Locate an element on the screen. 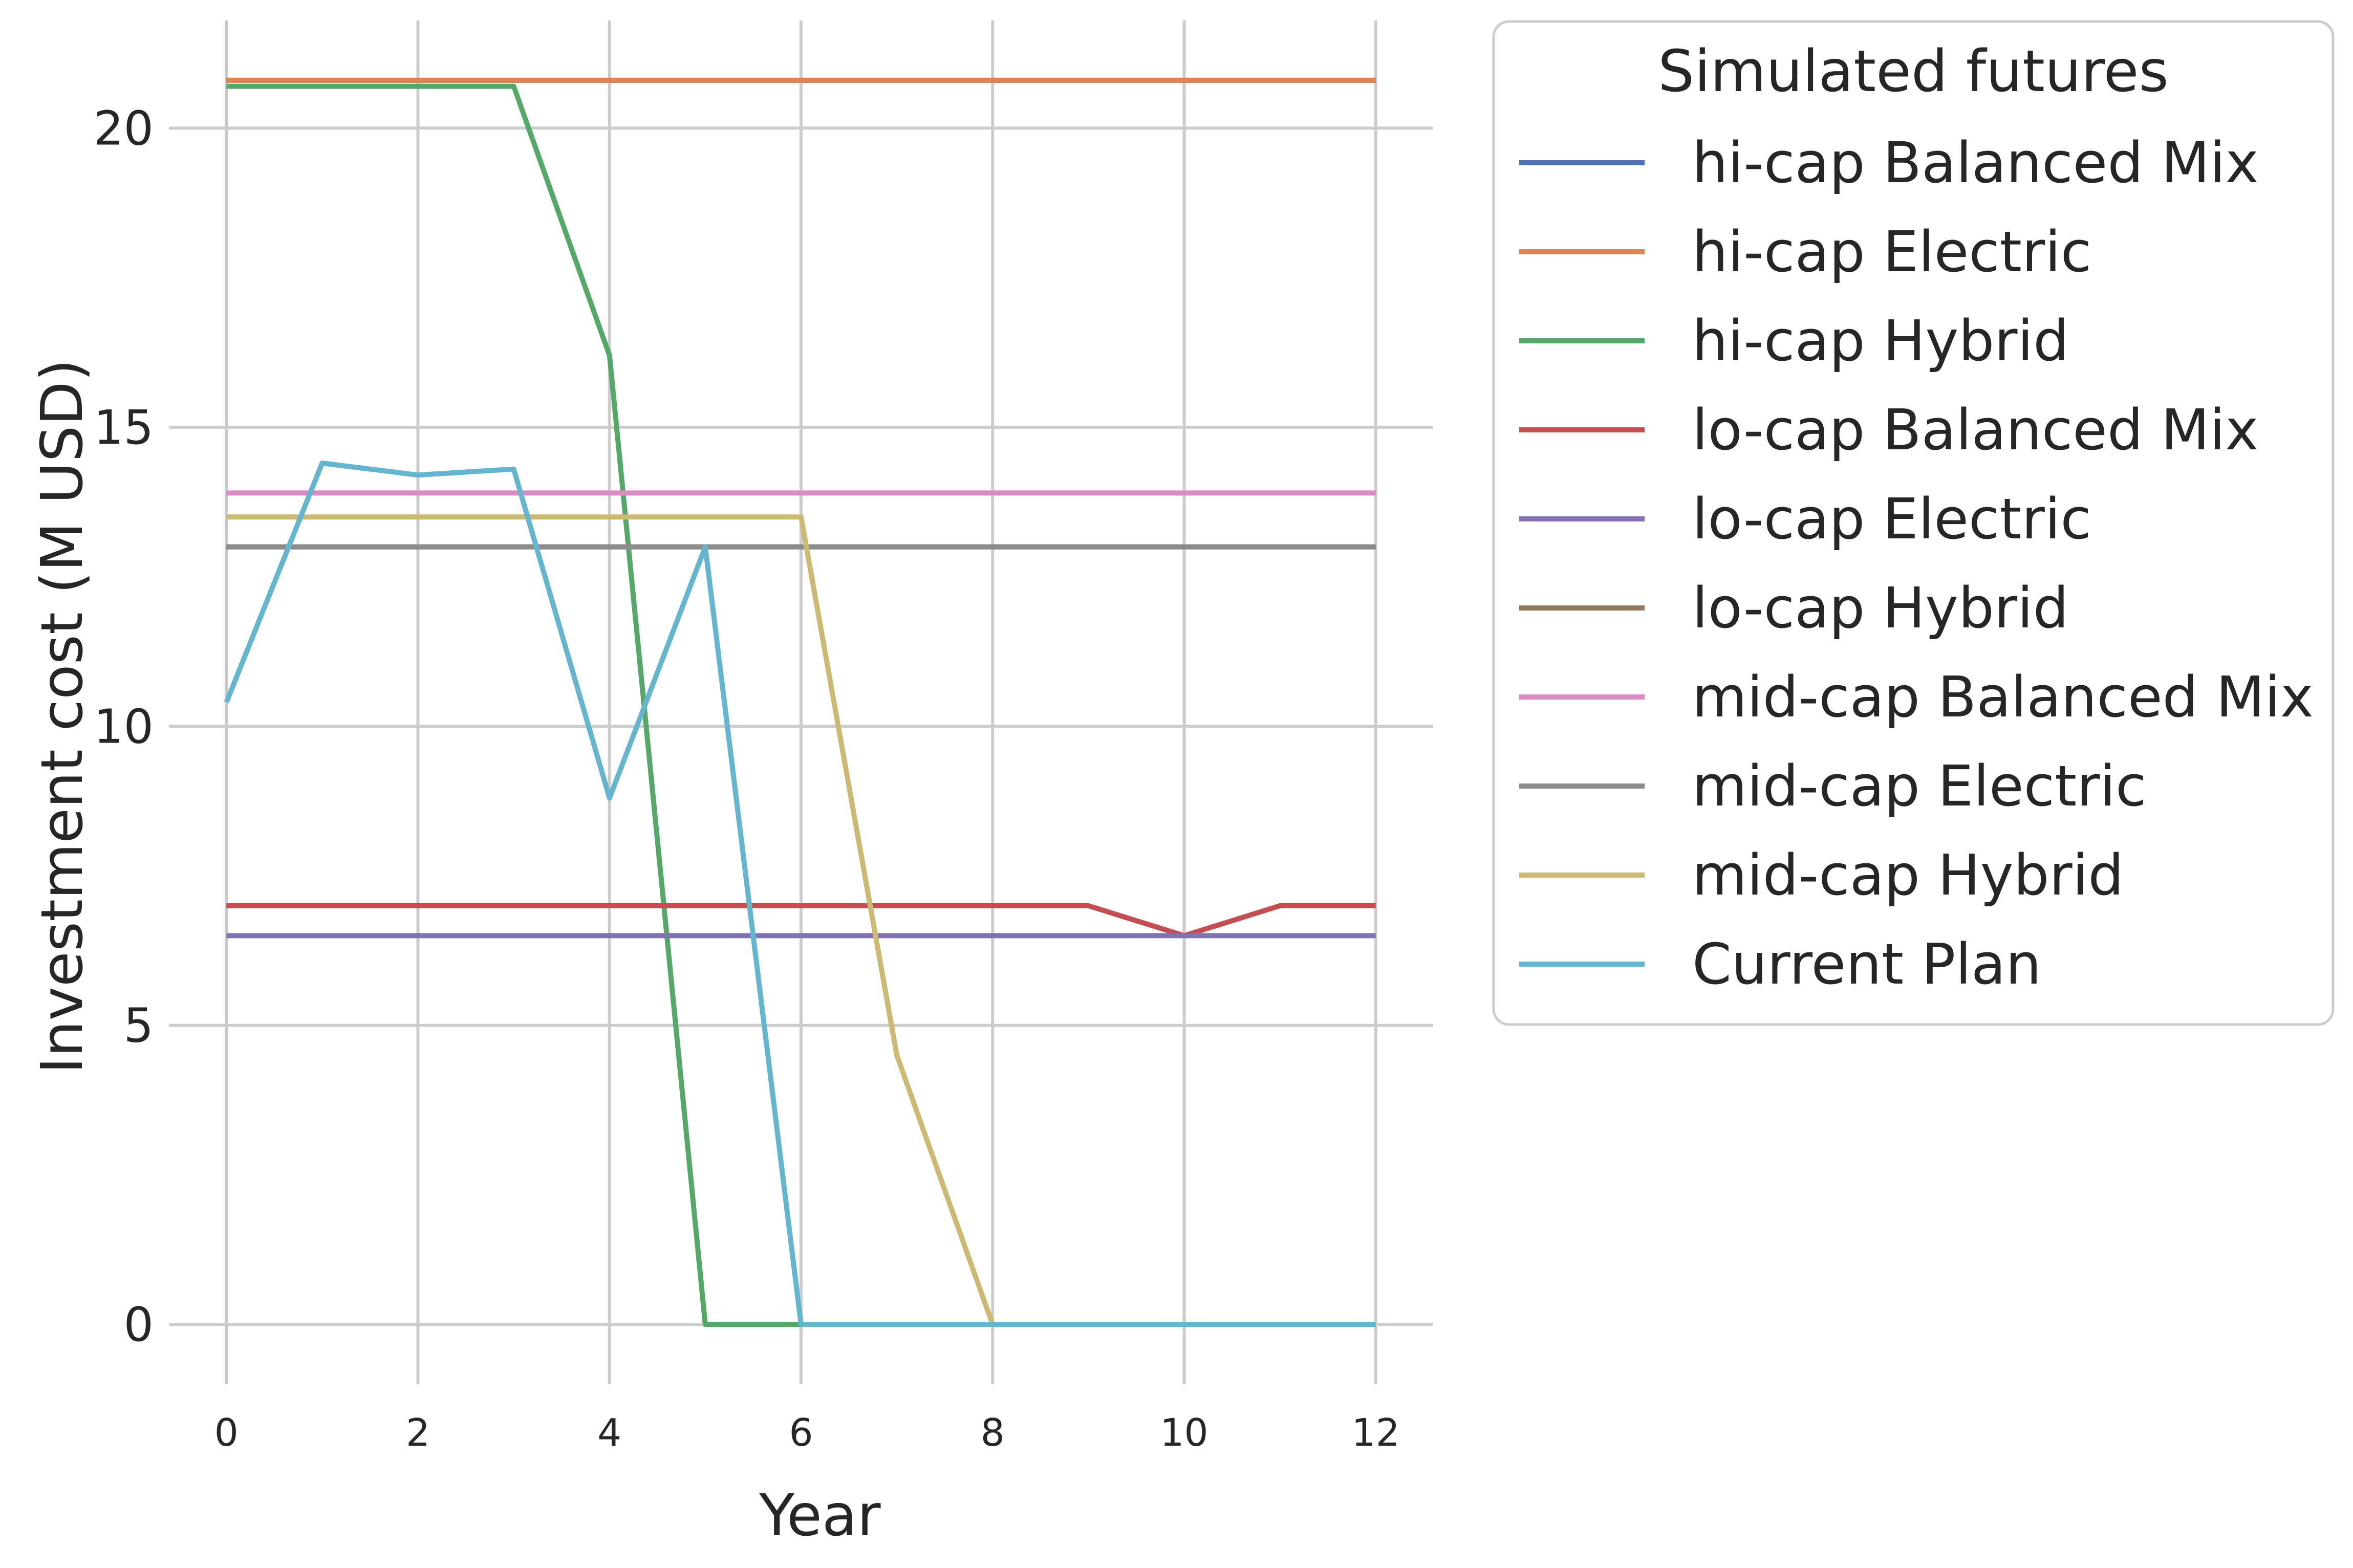  y-tick-label: 5 is located at coordinates (138, 1025).